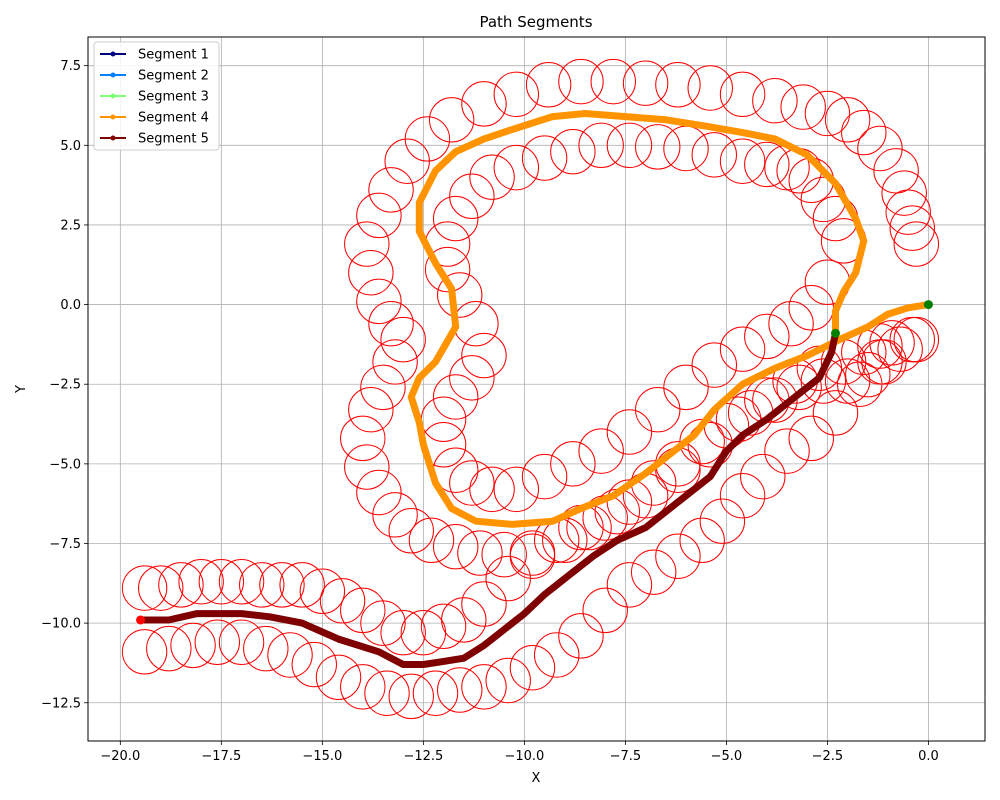 The width and height of the screenshot is (1000, 800). What do you see at coordinates (928, 756) in the screenshot?
I see `x-tick-label: 0.0` at bounding box center [928, 756].